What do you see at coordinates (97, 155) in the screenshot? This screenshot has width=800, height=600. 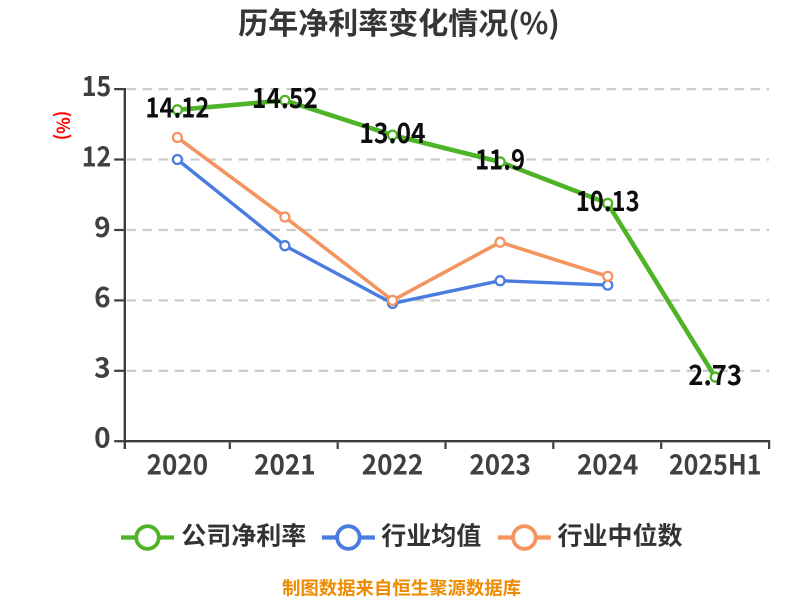 I see `svg-text: 12` at bounding box center [97, 155].